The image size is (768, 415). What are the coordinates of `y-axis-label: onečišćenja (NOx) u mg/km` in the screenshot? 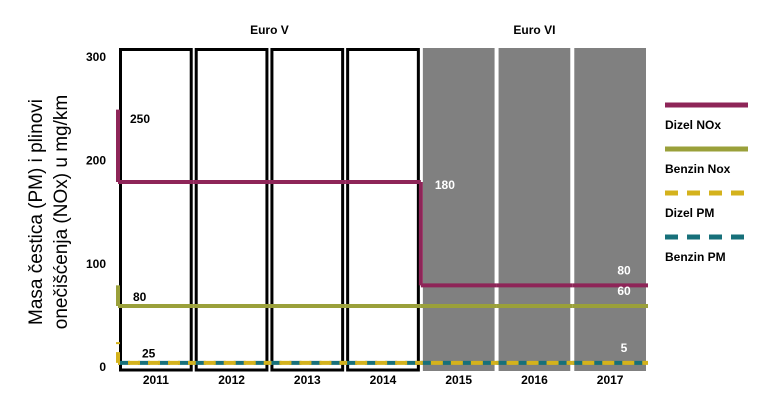 It's located at (61, 212).